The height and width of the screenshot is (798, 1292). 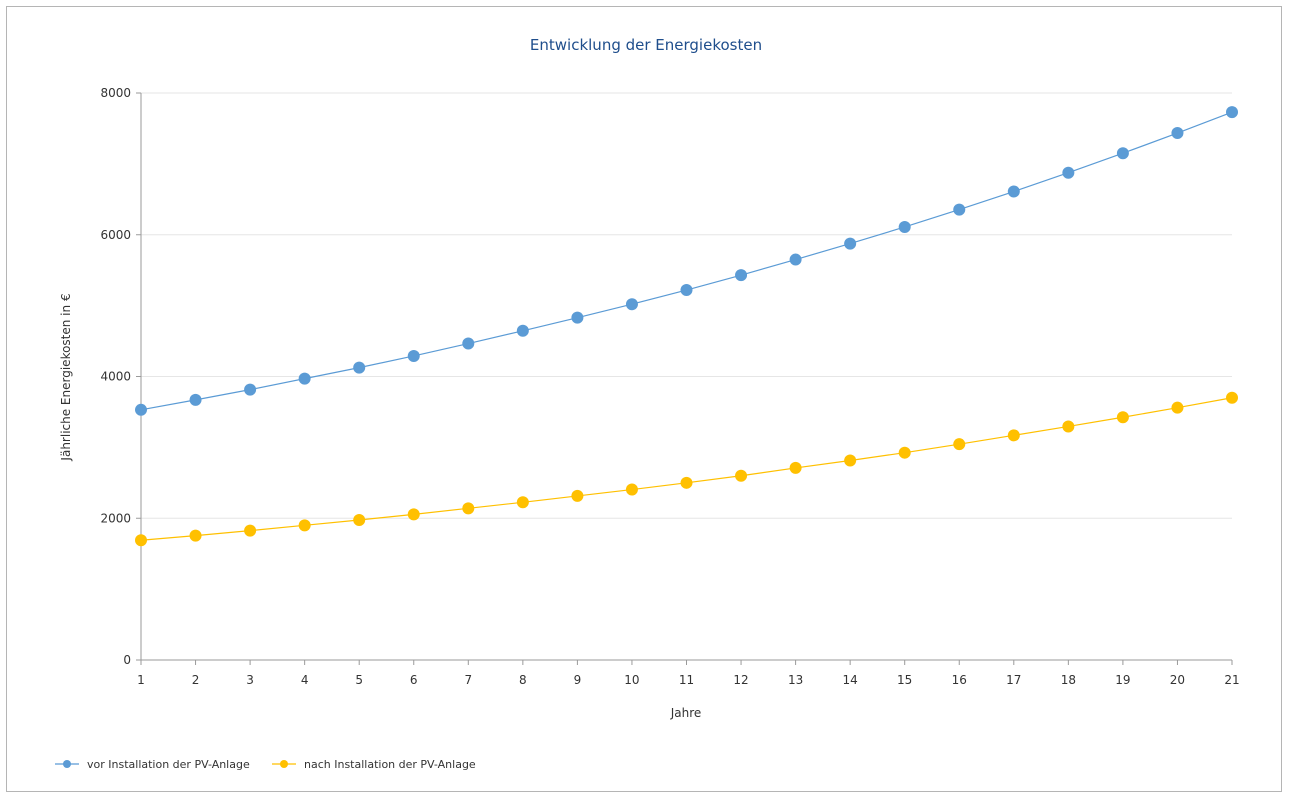 What do you see at coordinates (850, 680) in the screenshot?
I see `x-tick-label: 14` at bounding box center [850, 680].